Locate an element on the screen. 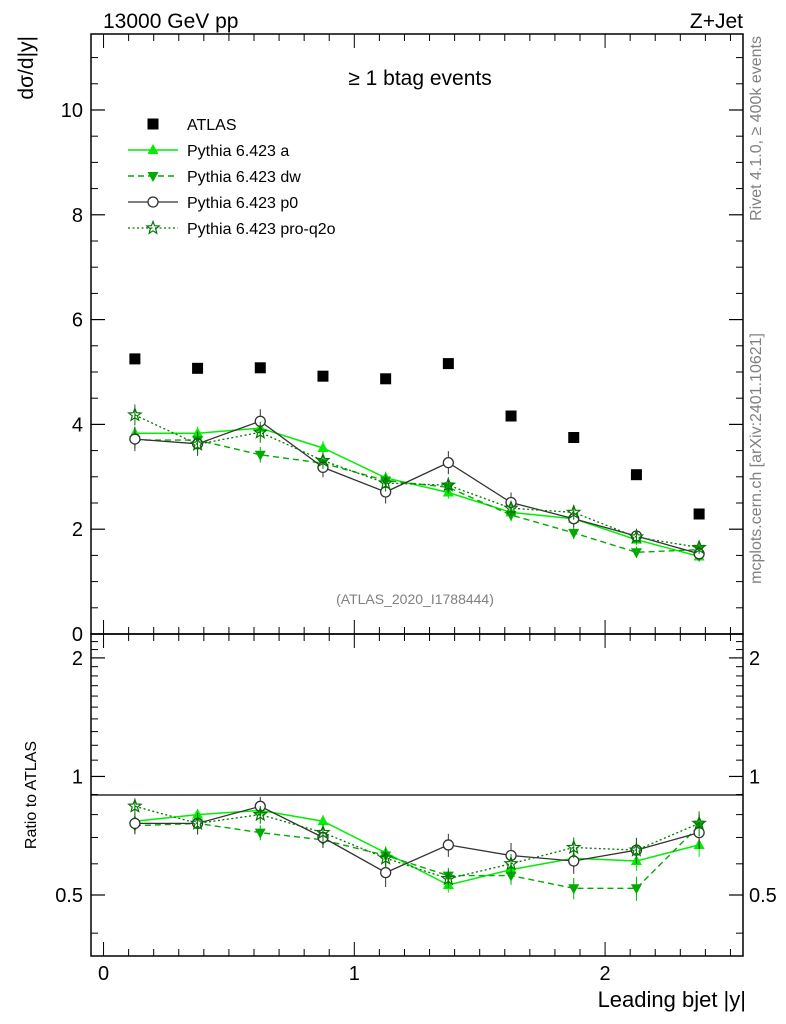 The height and width of the screenshot is (1024, 786). ratio-y-tick-label-right: 2 is located at coordinates (754, 659).